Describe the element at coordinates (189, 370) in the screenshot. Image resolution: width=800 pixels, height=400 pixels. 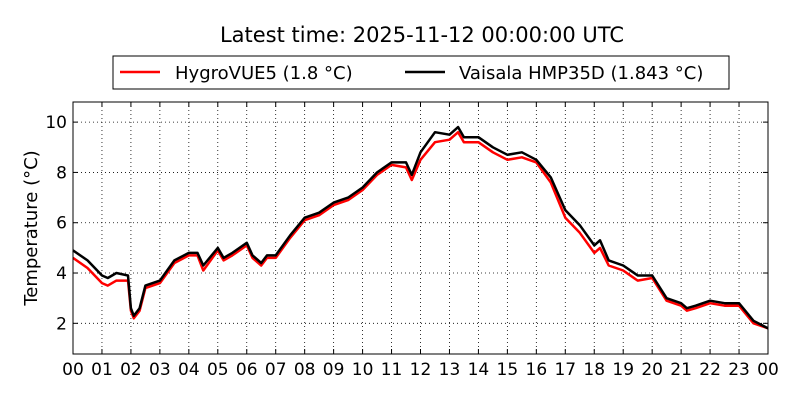
I see `x-tick-label: 04` at that location.